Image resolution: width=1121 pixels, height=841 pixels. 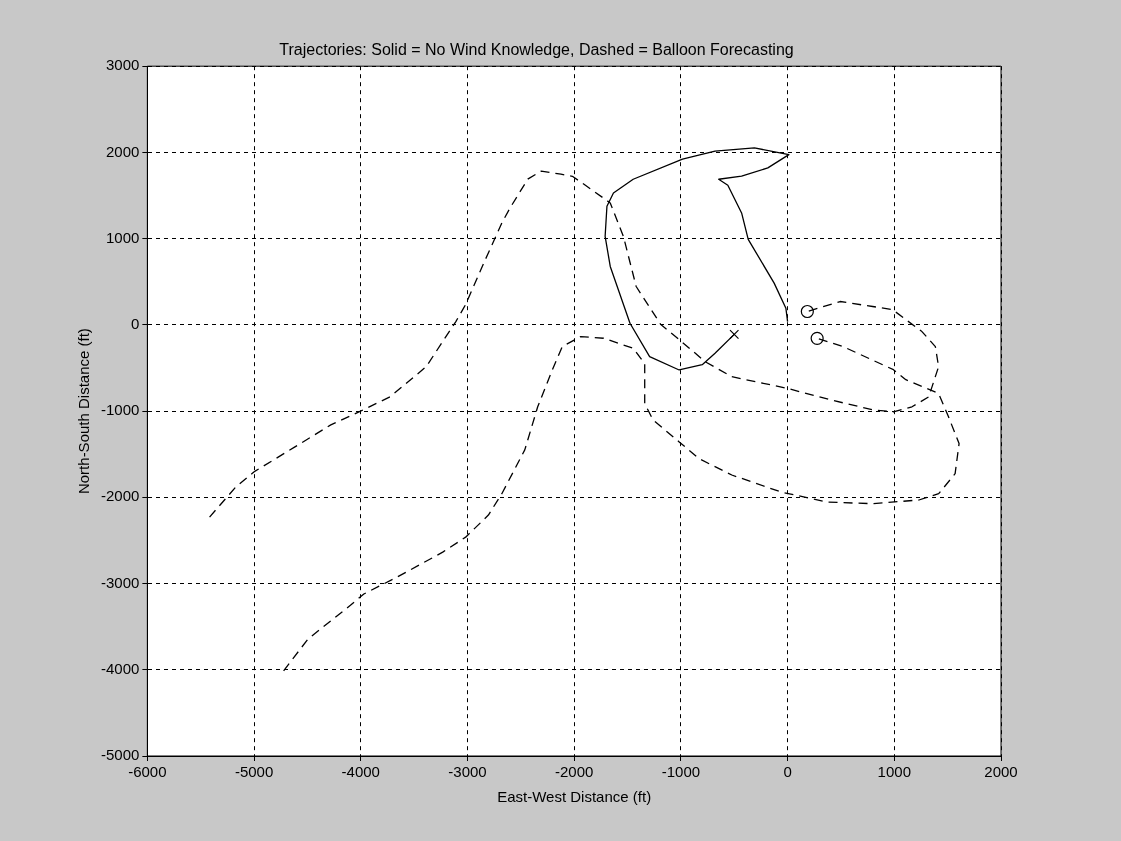 I want to click on y-tick-label: -2000, so click(x=120, y=496).